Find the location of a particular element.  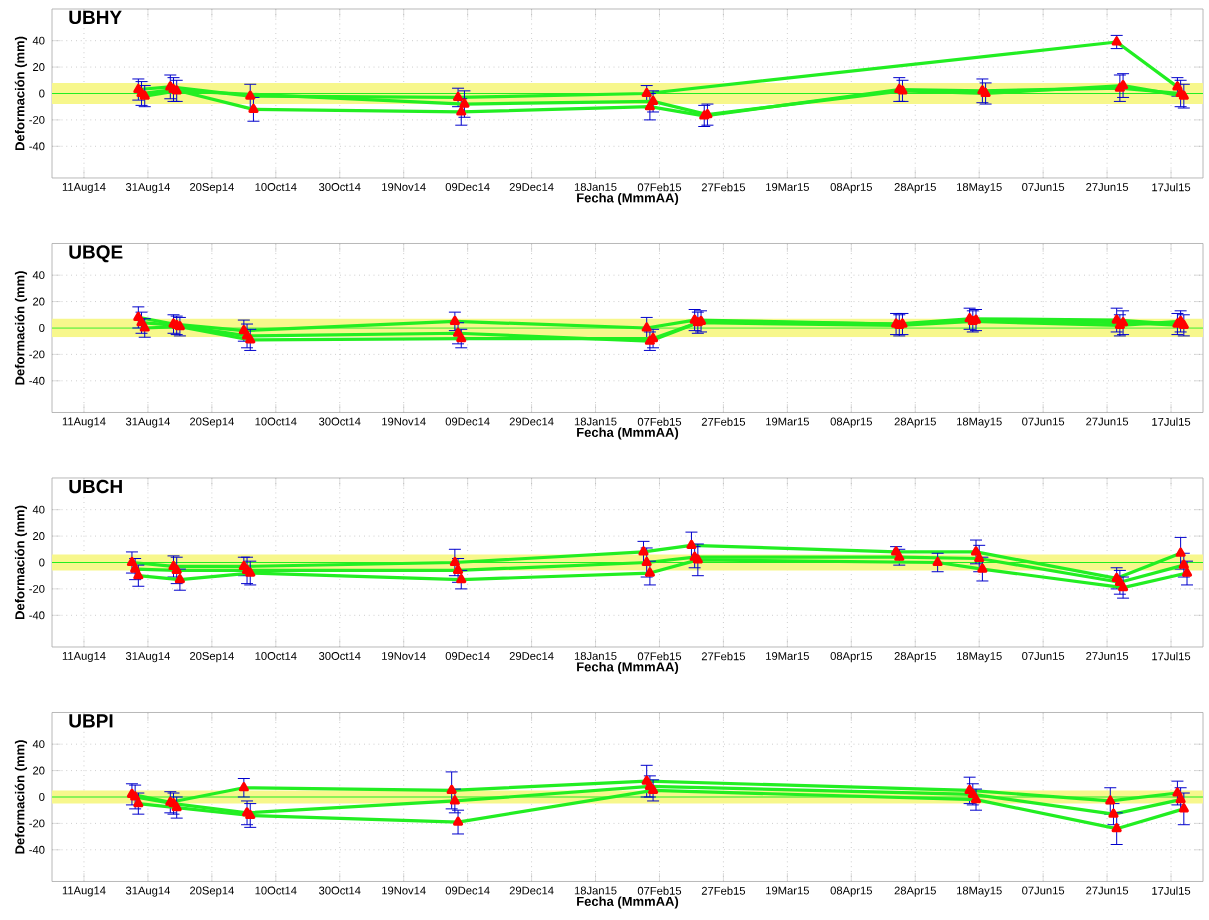

chart-title: UBHY is located at coordinates (95, 17).